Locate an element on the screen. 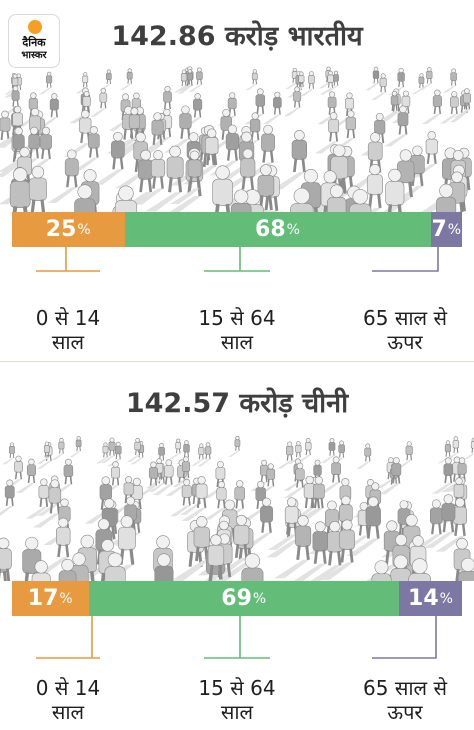  bar-segment-working: 68% is located at coordinates (277, 229).